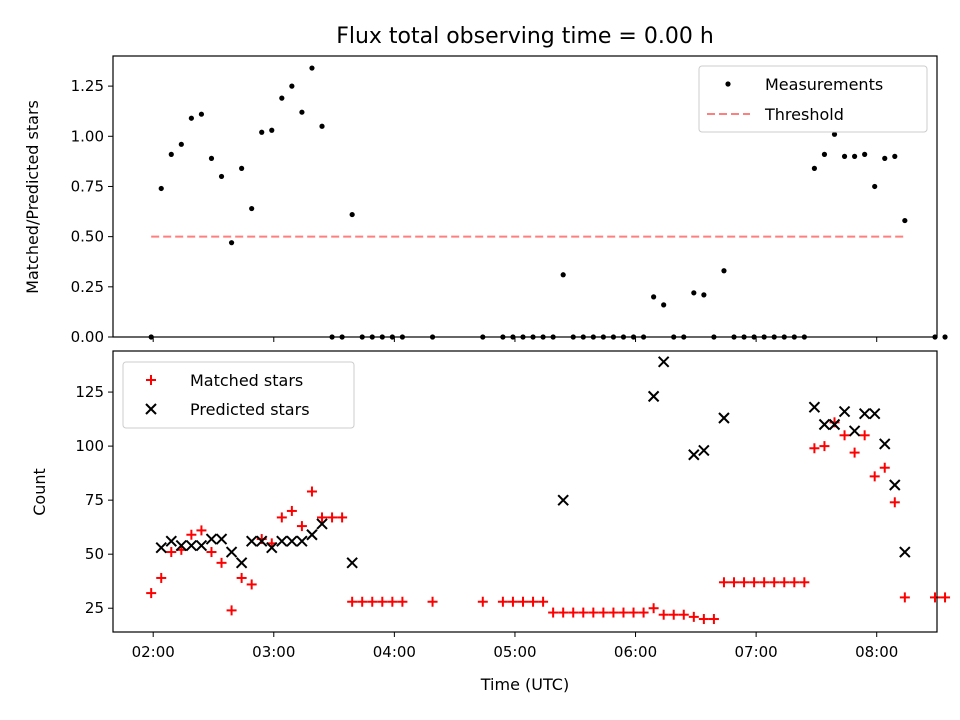  I want to click on legend-measurements-label: Measurements, so click(824, 84).